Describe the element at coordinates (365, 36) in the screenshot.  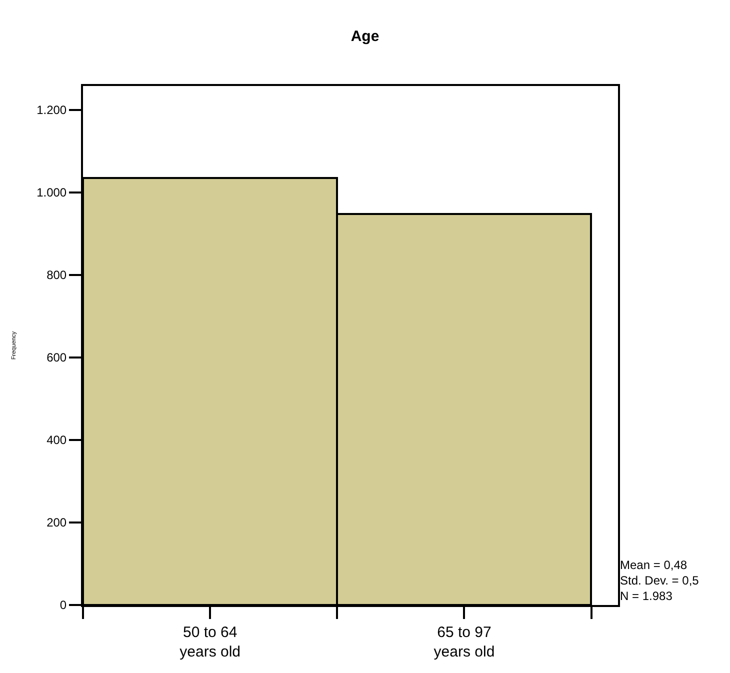
I see `chart-title: Age` at that location.